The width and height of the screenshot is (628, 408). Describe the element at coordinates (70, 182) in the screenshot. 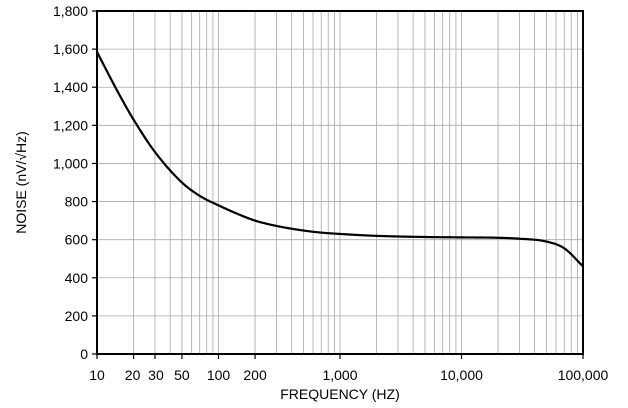

I see `y-tick-labels: 0 200 400 600 800 1,000 1,200 1,400 1,600 1,800` at that location.